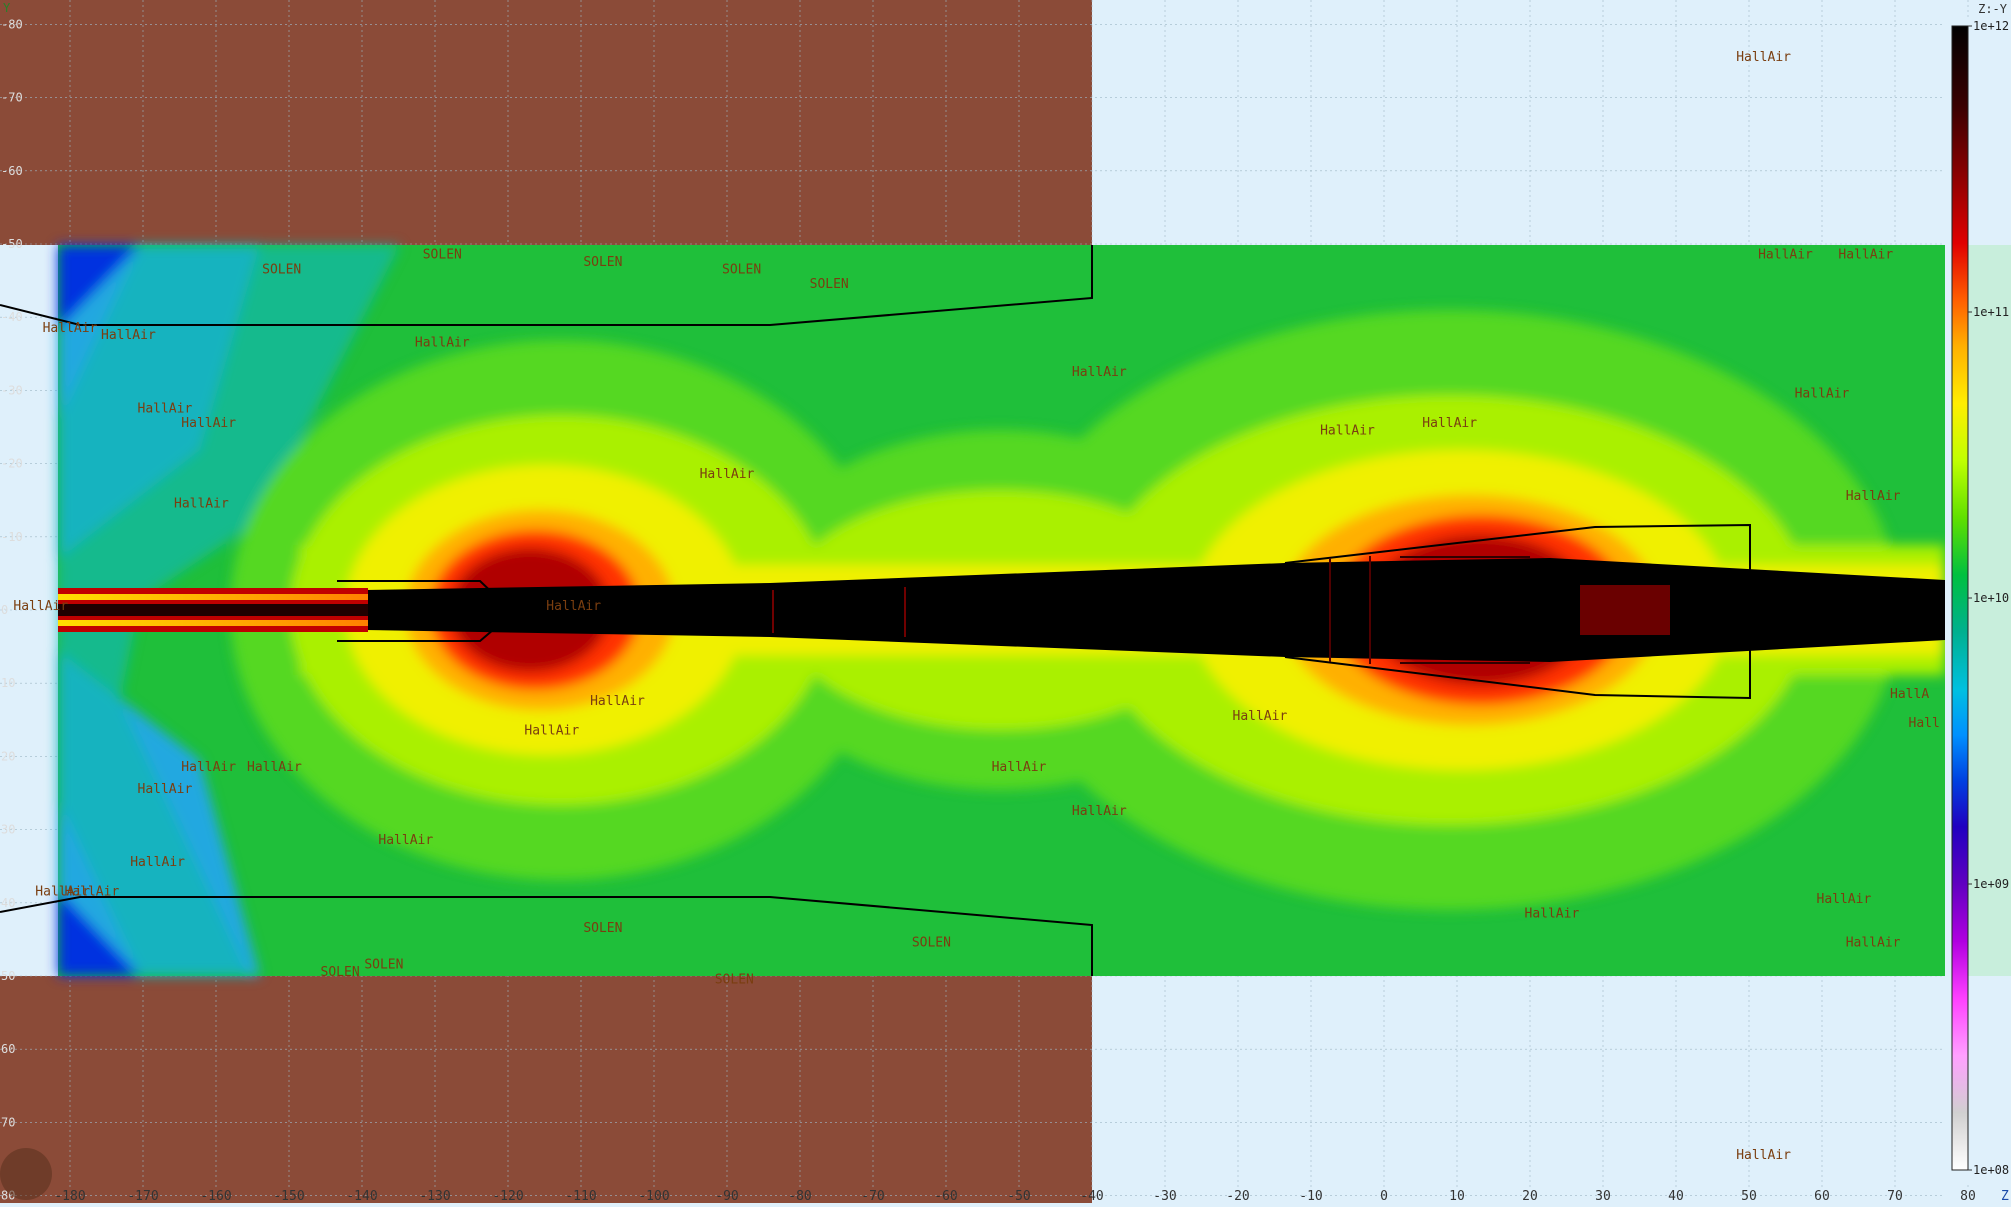 This screenshot has height=1207, width=2011. I want to click on y-tick-label: 50, so click(8, 976).